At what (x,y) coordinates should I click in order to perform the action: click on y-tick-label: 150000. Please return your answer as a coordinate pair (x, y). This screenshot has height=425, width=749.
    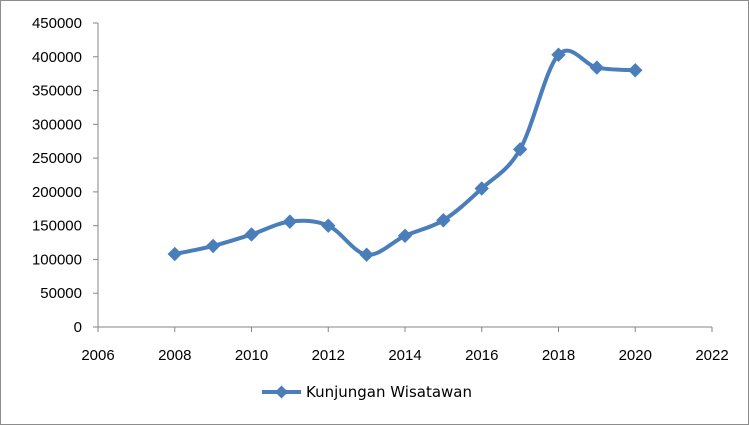
    Looking at the image, I should click on (57, 226).